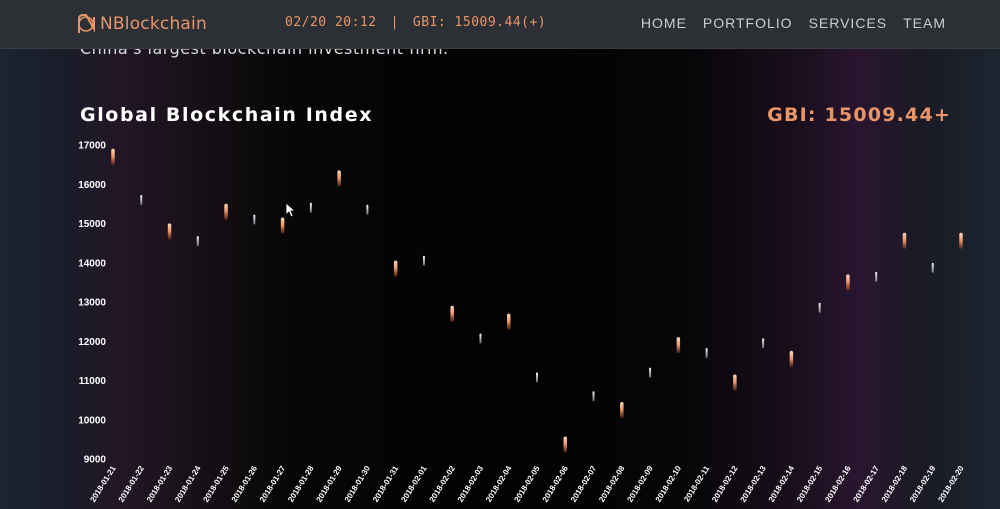 The image size is (1000, 509). I want to click on y-tick-label: 9000, so click(95, 460).